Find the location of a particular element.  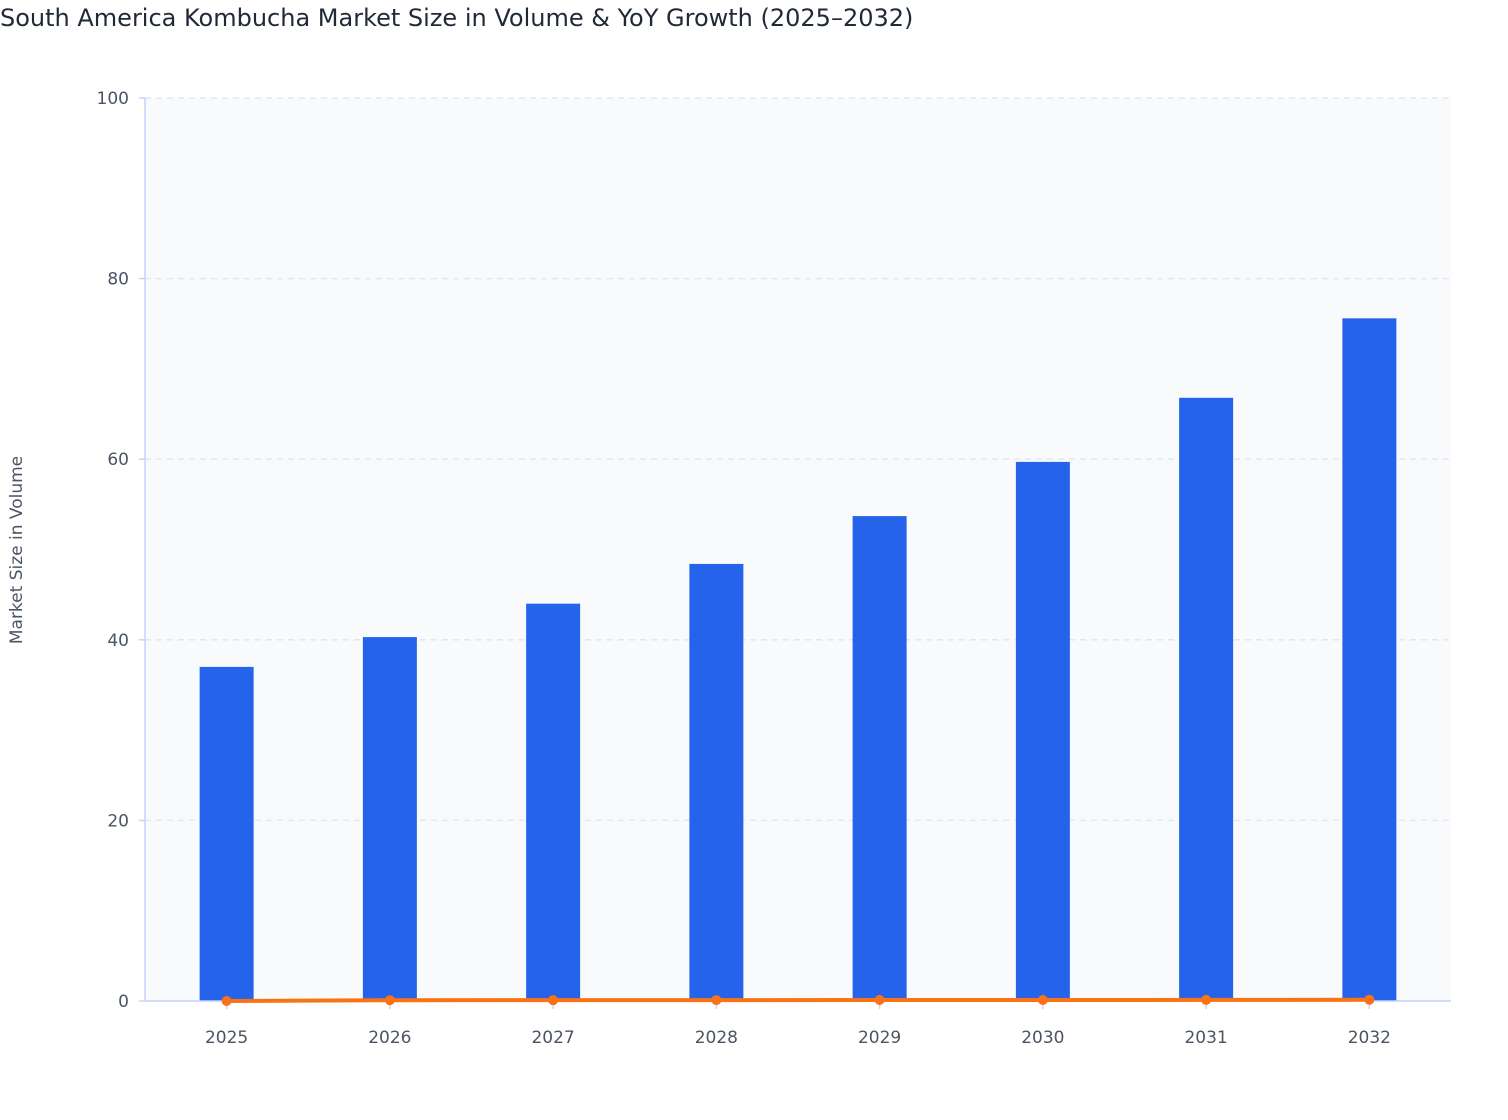

x-tick-label: 2025 is located at coordinates (226, 1038).